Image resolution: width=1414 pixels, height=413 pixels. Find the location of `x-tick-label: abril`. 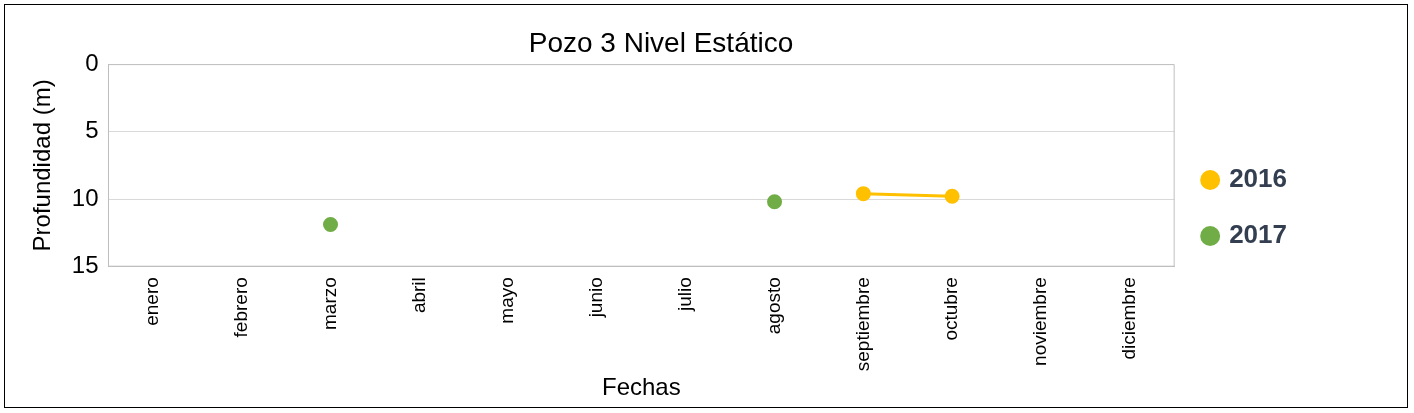

x-tick-label: abril is located at coordinates (418, 295).